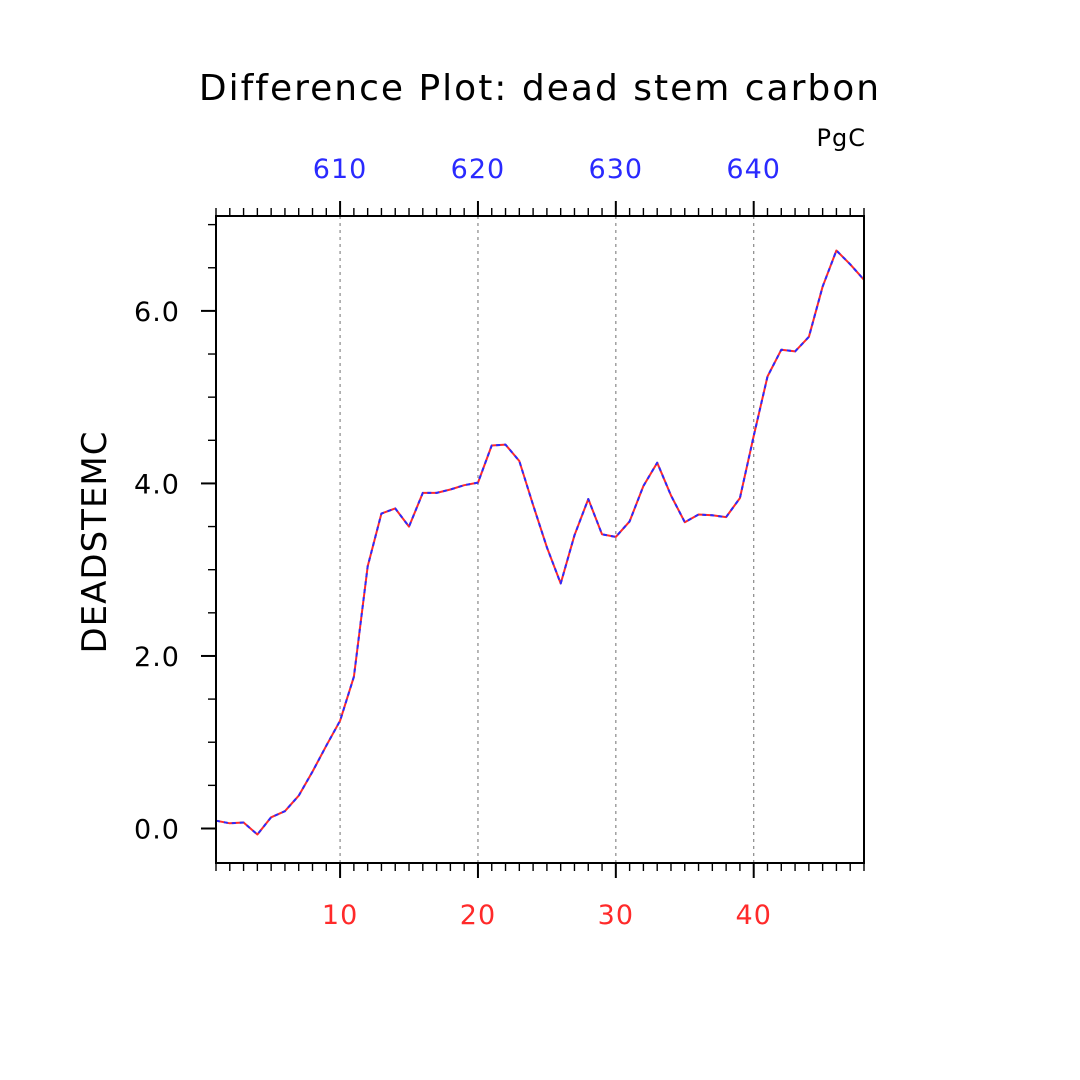 Image resolution: width=1080 pixels, height=1080 pixels. What do you see at coordinates (340, 915) in the screenshot?
I see `bottom-tick-label: 10` at bounding box center [340, 915].